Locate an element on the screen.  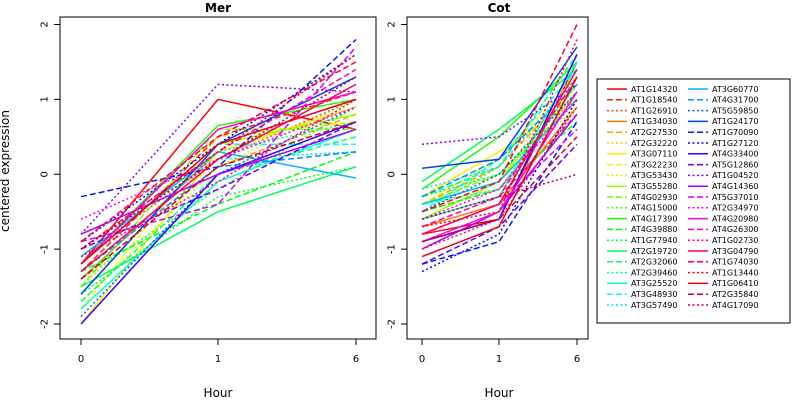
x-axis-title-mer: Hour is located at coordinates (218, 393).